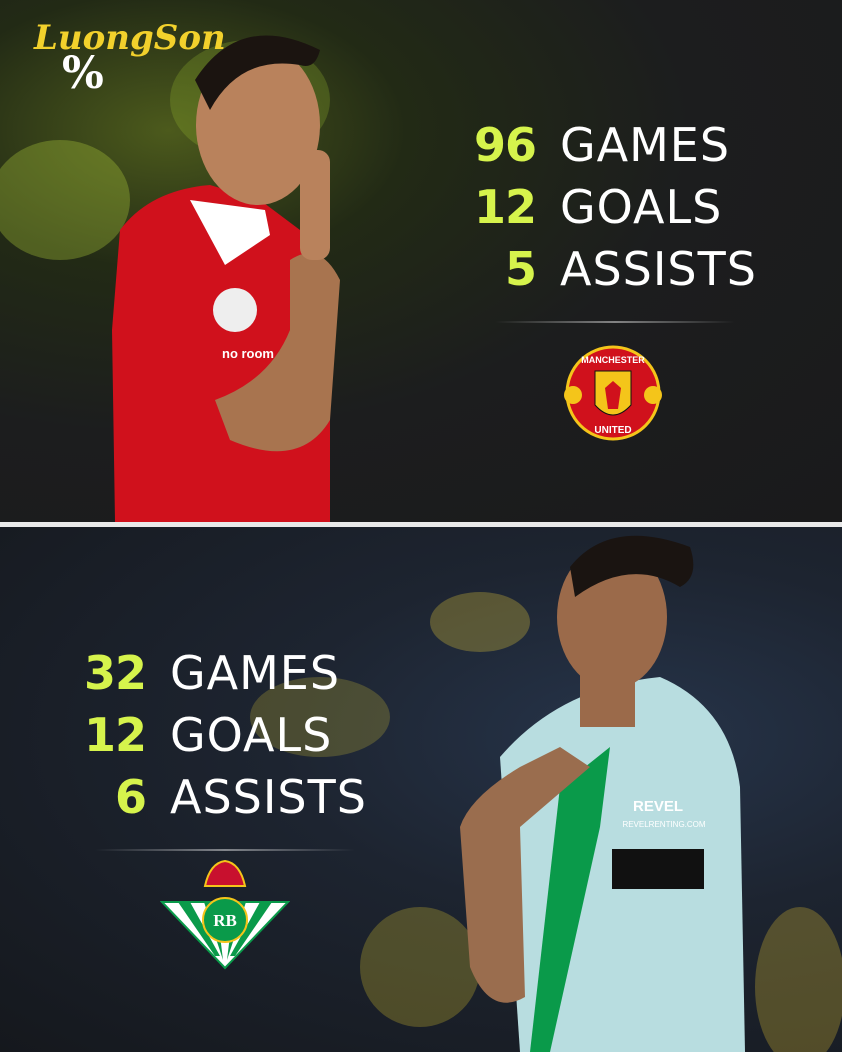  I want to click on real-betis-crest-icon: RB, so click(225, 914).